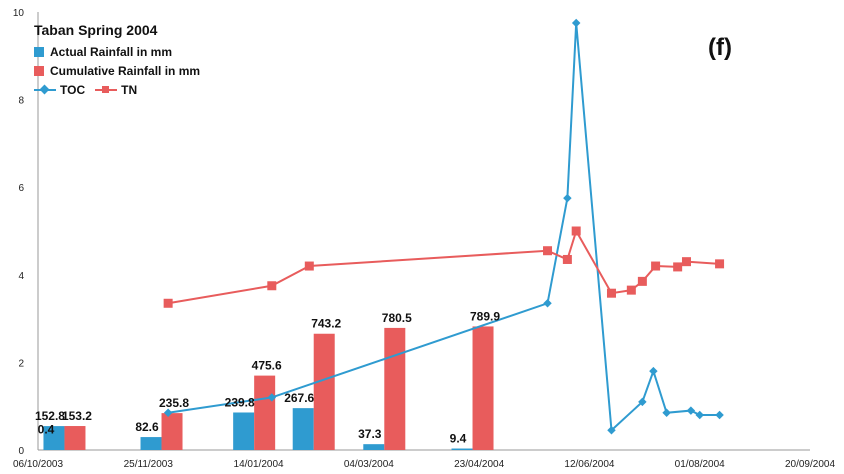  Describe the element at coordinates (240, 402) in the screenshot. I see `label-actual-rainfall: 239.8` at that location.